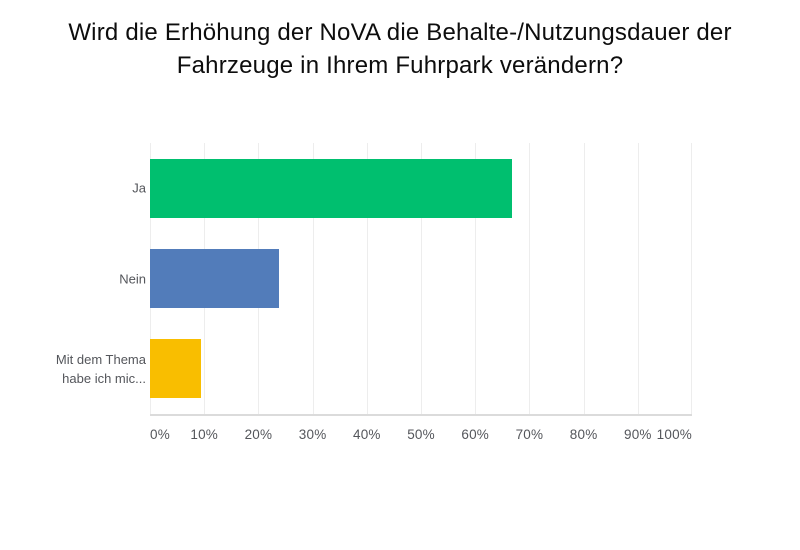 The height and width of the screenshot is (550, 800). Describe the element at coordinates (366, 434) in the screenshot. I see `x-tick-label-40%: 40%` at that location.